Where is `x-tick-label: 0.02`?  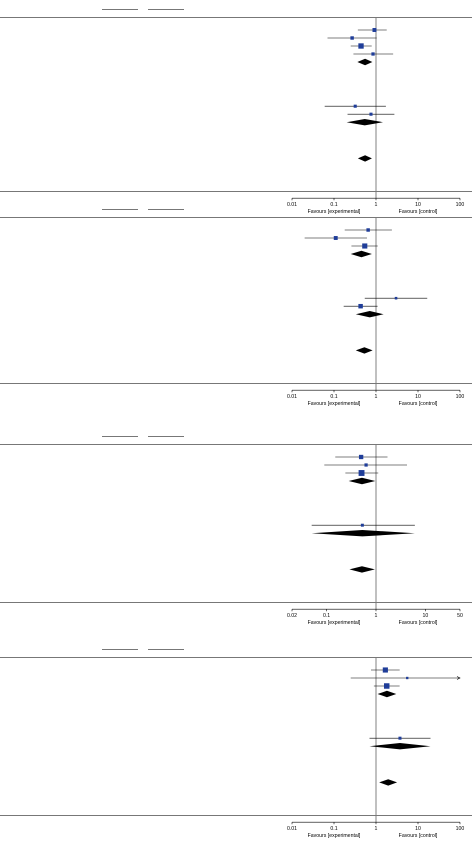 x-tick-label: 0.02 is located at coordinates (292, 616).